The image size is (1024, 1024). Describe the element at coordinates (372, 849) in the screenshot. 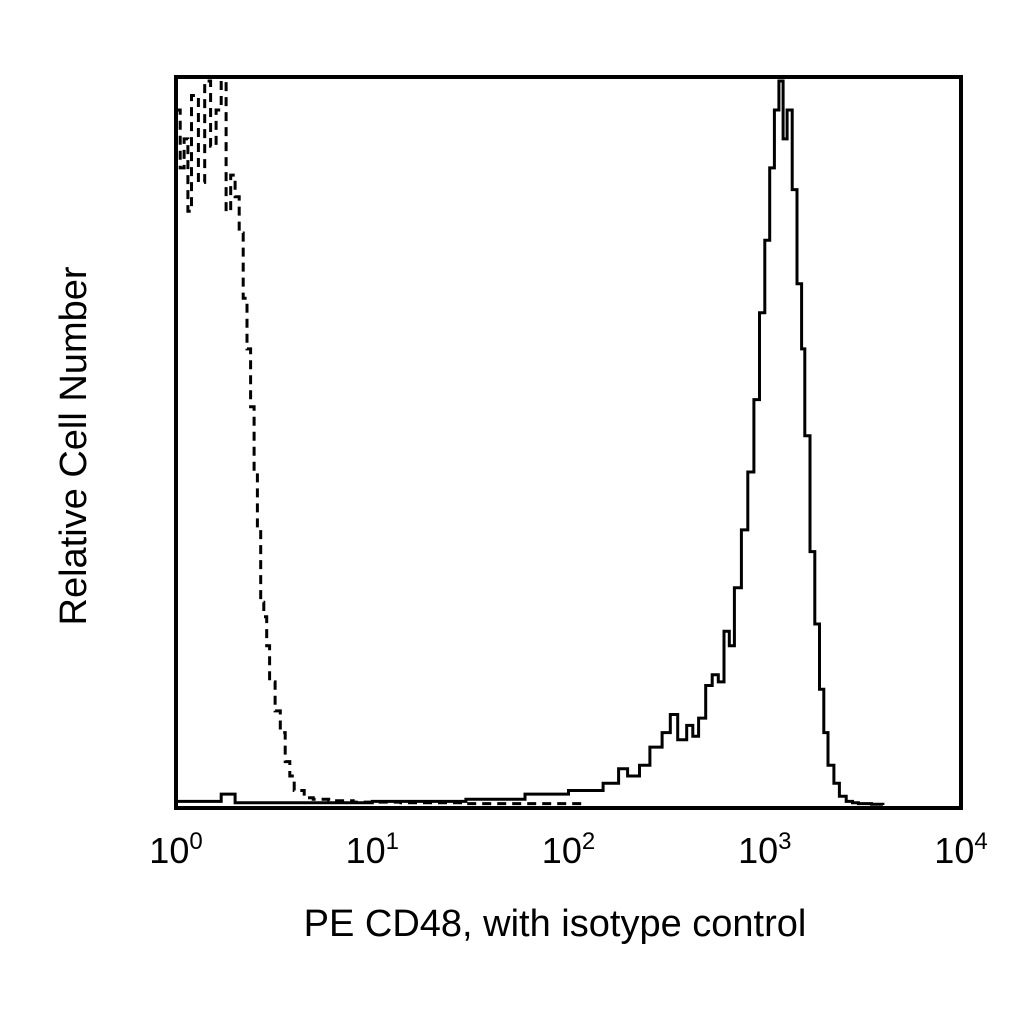

I see `x-tick-label: 10¹` at that location.